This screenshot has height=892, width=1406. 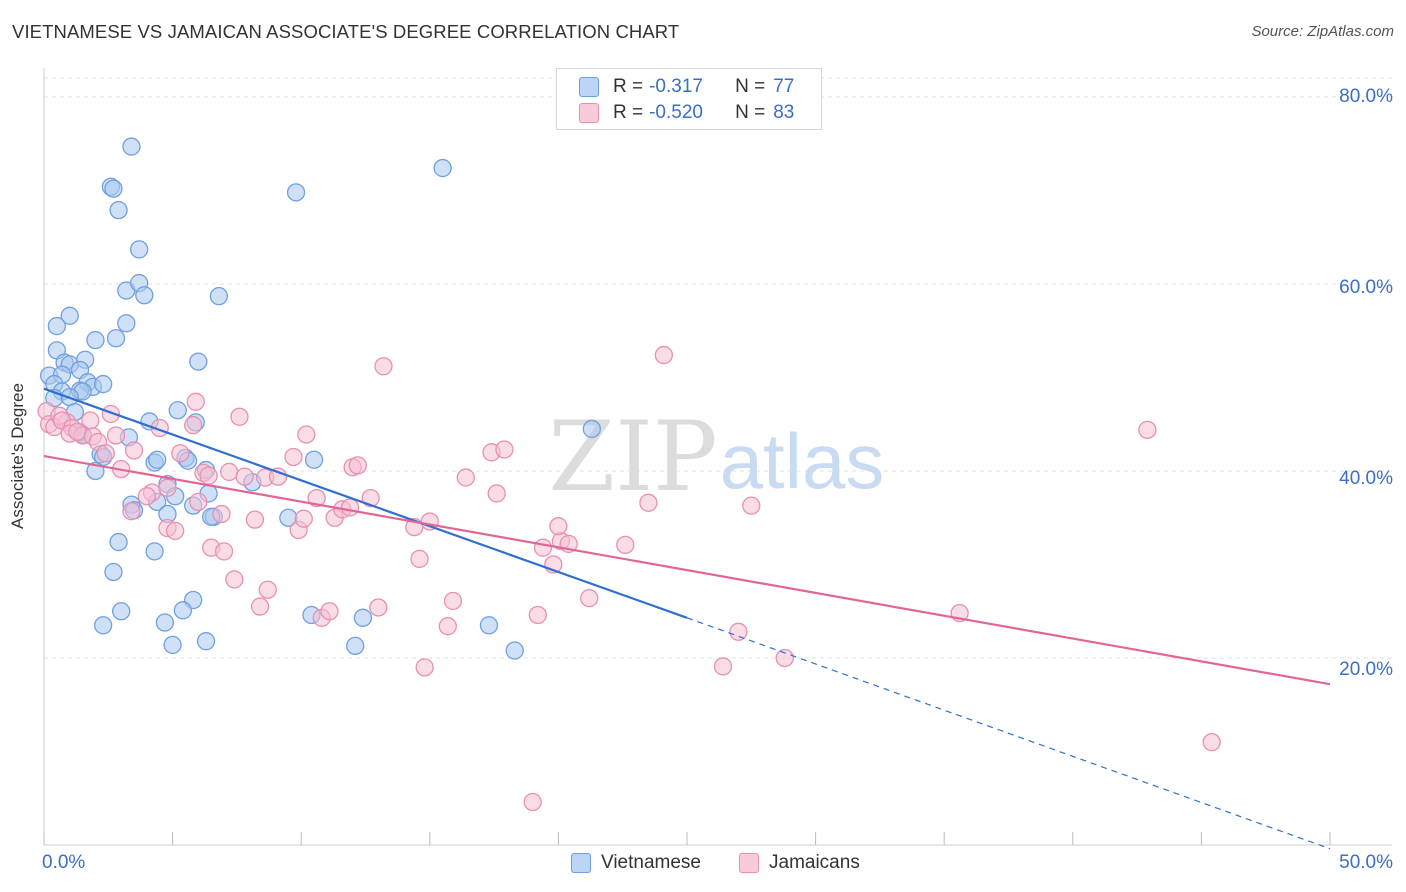 I want to click on legend-item-vietnamese: Vietnamese, so click(x=636, y=863).